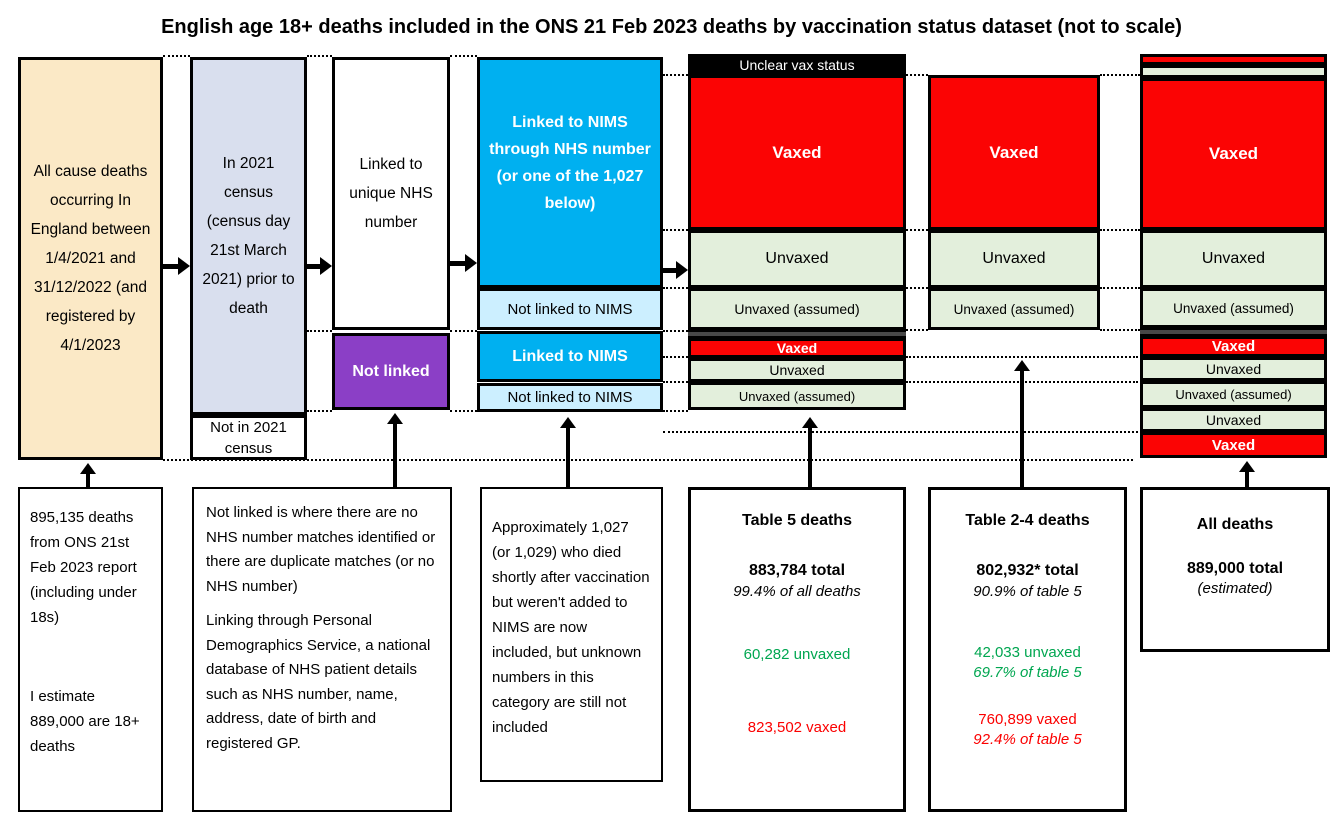  I want to click on t5-section-divider, so click(797, 334).